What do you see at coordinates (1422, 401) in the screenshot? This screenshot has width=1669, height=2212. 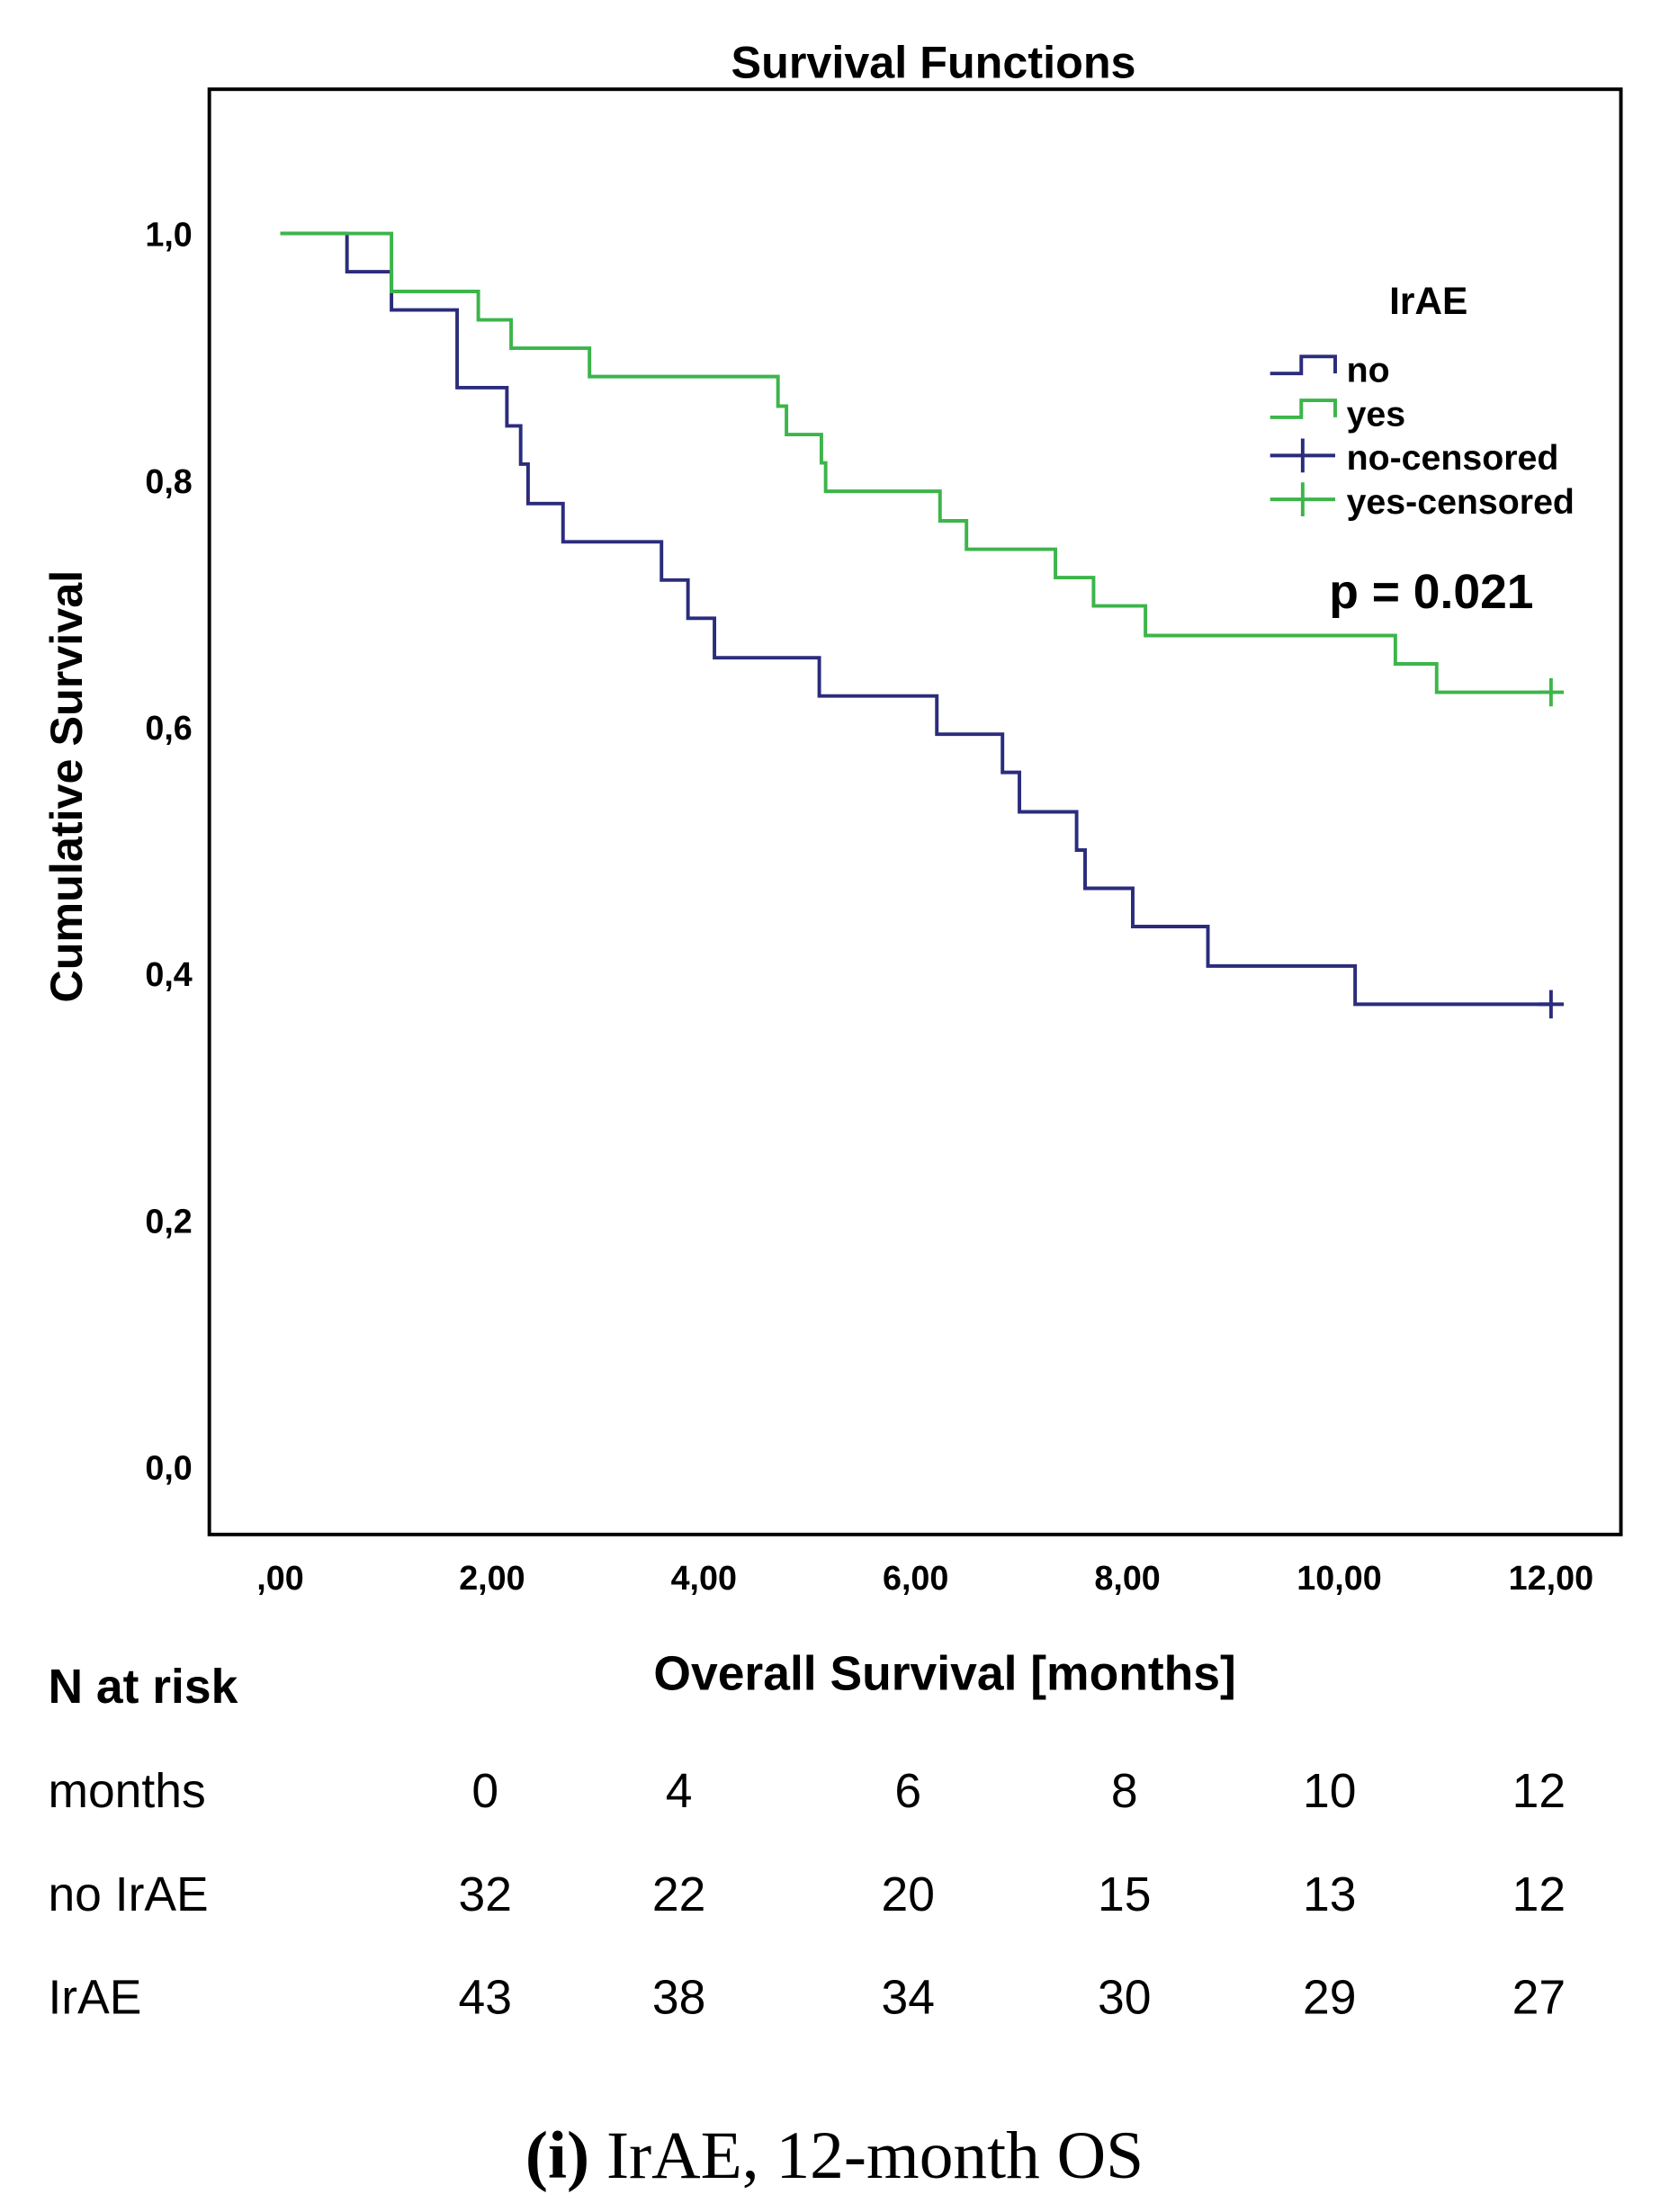 I see `legend: IrAE no yes no-censored yes-censored` at bounding box center [1422, 401].